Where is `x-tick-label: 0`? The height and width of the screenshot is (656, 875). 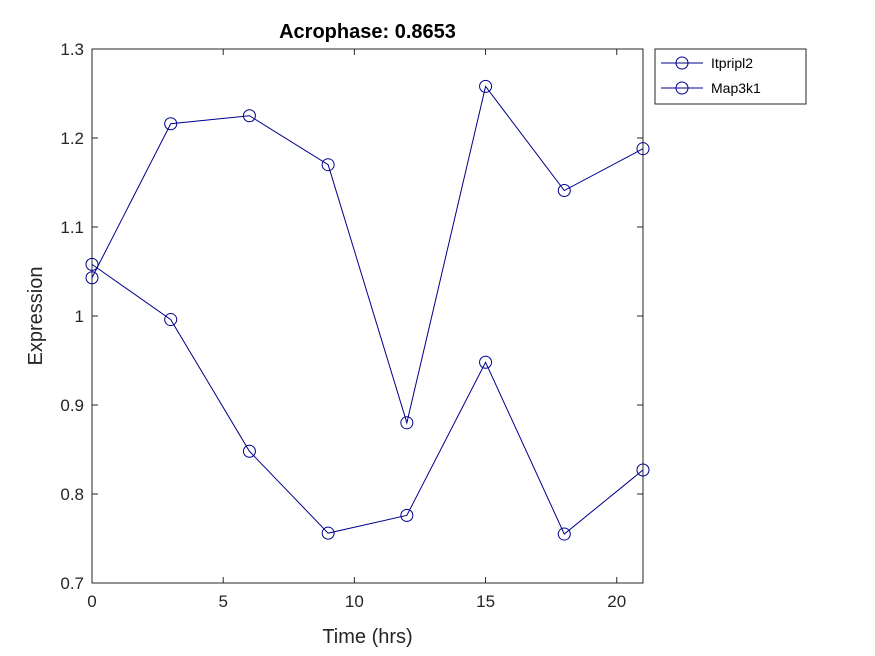 x-tick-label: 0 is located at coordinates (91, 601).